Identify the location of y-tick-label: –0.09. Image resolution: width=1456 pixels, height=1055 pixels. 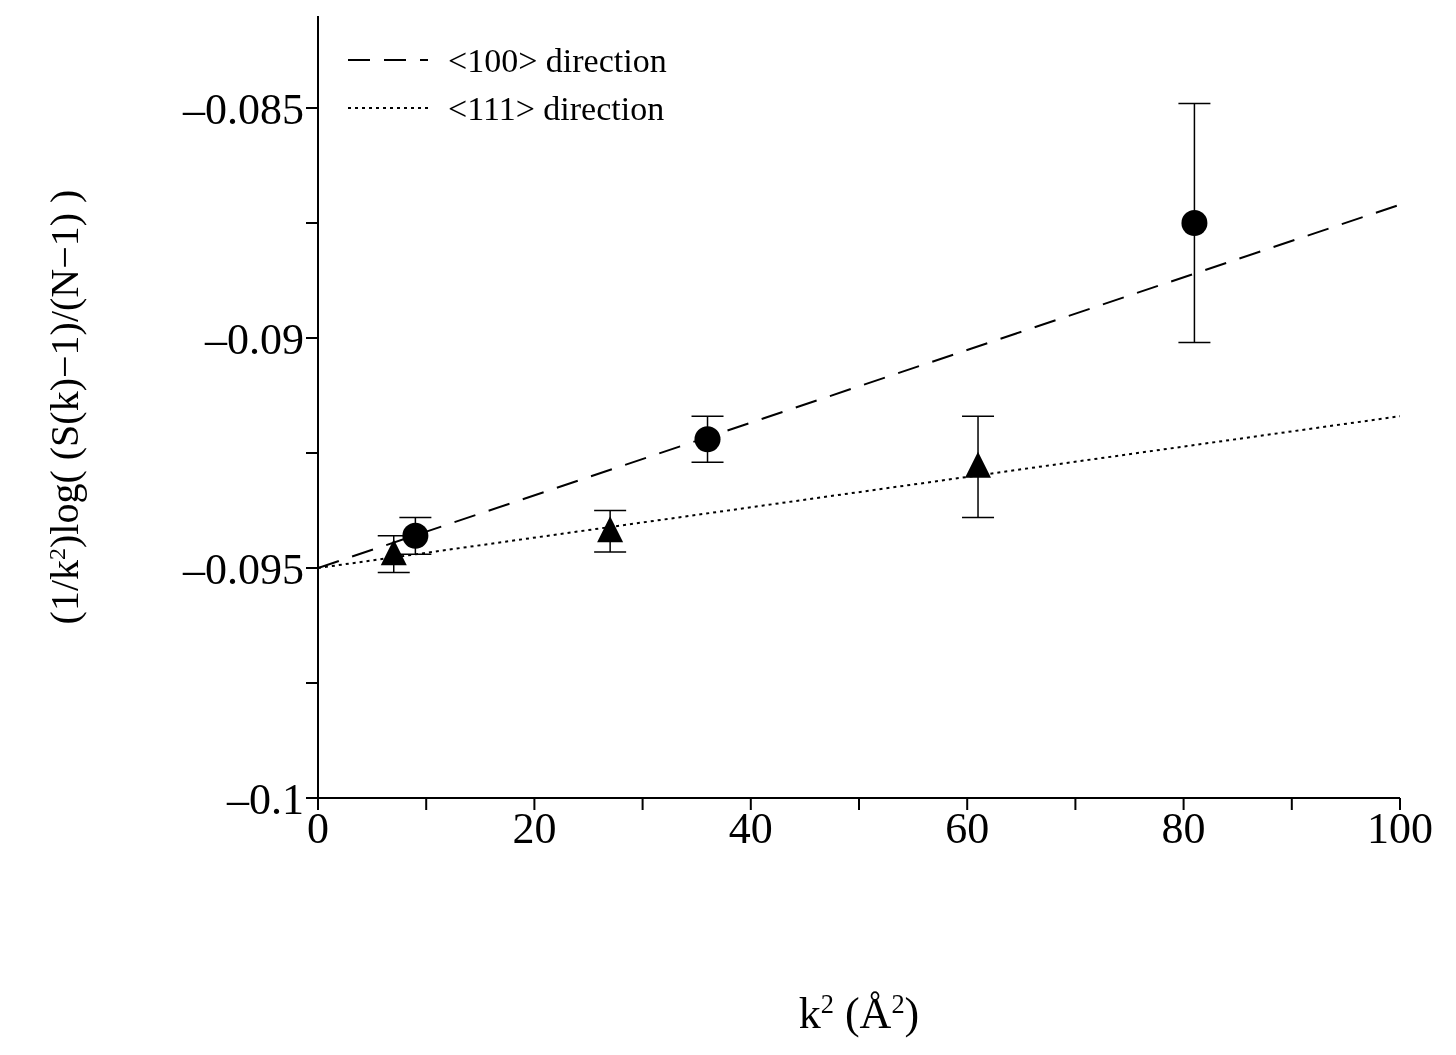
(254, 339).